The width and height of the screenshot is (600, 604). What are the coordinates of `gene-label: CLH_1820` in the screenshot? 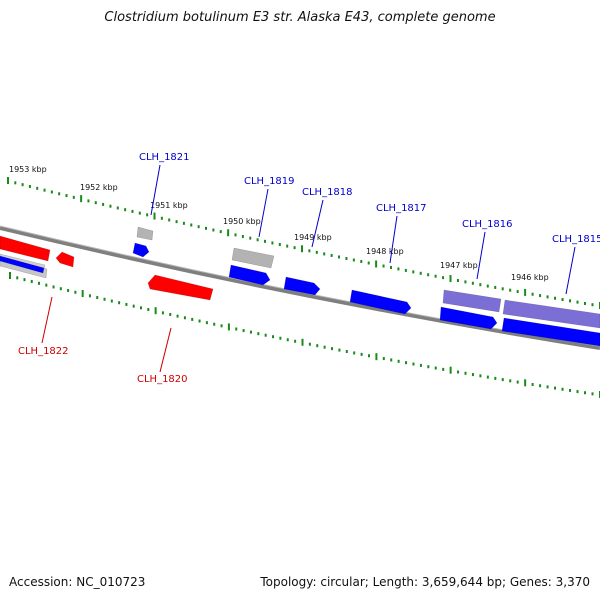 It's located at (162, 379).